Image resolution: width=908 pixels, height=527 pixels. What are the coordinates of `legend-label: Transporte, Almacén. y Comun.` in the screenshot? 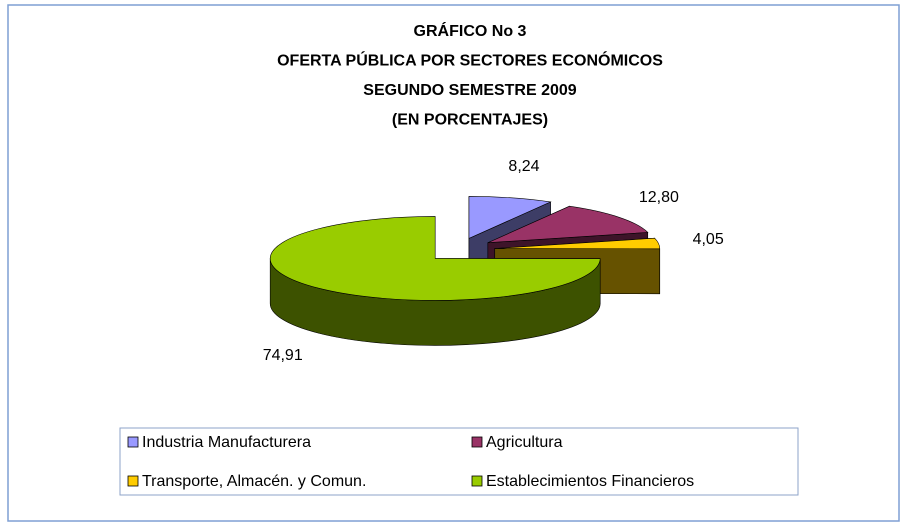 It's located at (254, 481).